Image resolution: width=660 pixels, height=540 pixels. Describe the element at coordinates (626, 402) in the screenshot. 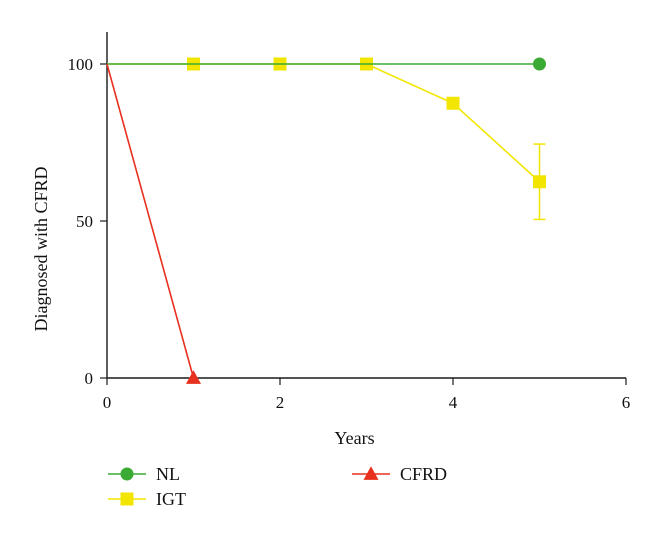

I see `x-tick-label: 6` at that location.